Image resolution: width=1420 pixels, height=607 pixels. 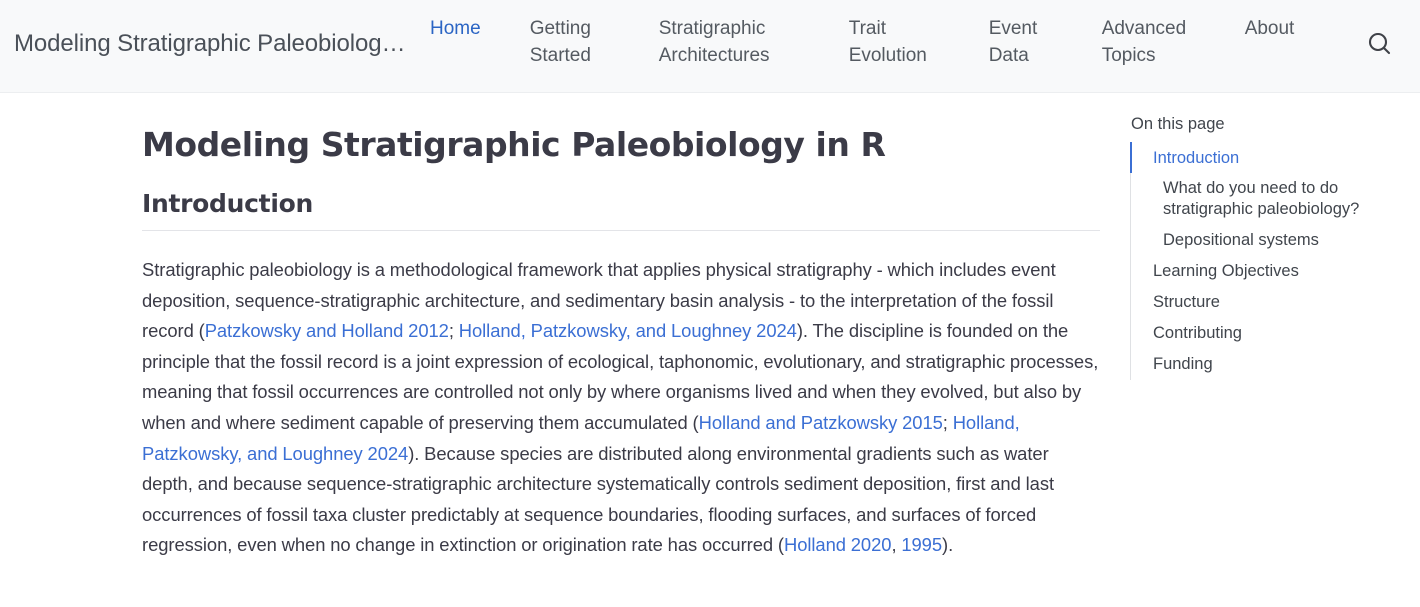 I want to click on nav-slot-event-data: Event Data, so click(x=1016, y=42).